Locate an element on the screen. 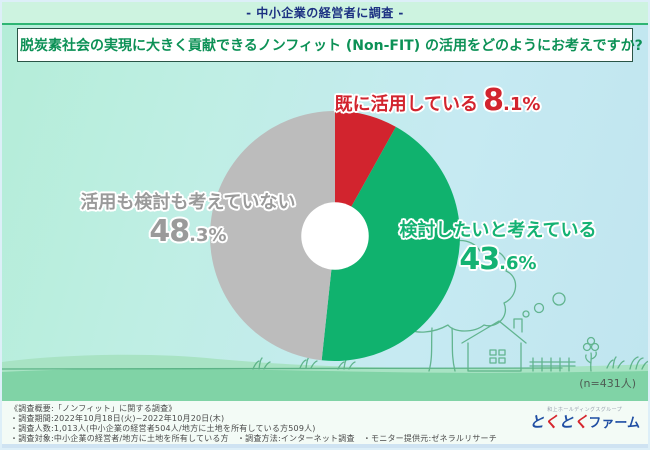  callout-already-value-frac: .1% is located at coordinates (522, 104).